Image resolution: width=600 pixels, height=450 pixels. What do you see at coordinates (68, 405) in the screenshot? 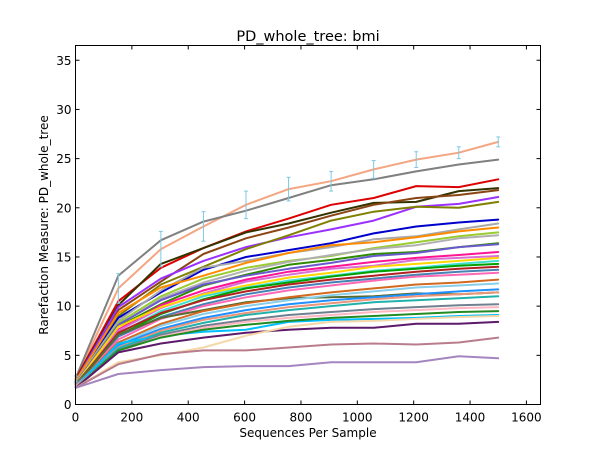
I see `y-tick-label: 0` at bounding box center [68, 405].